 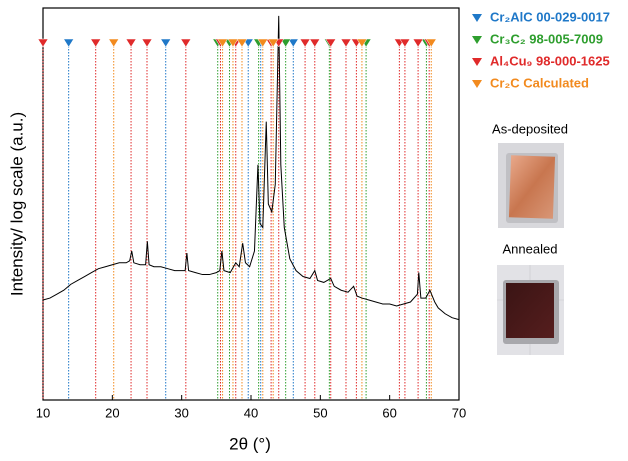 What do you see at coordinates (43, 412) in the screenshot?
I see `x-tick-label: 10` at bounding box center [43, 412].